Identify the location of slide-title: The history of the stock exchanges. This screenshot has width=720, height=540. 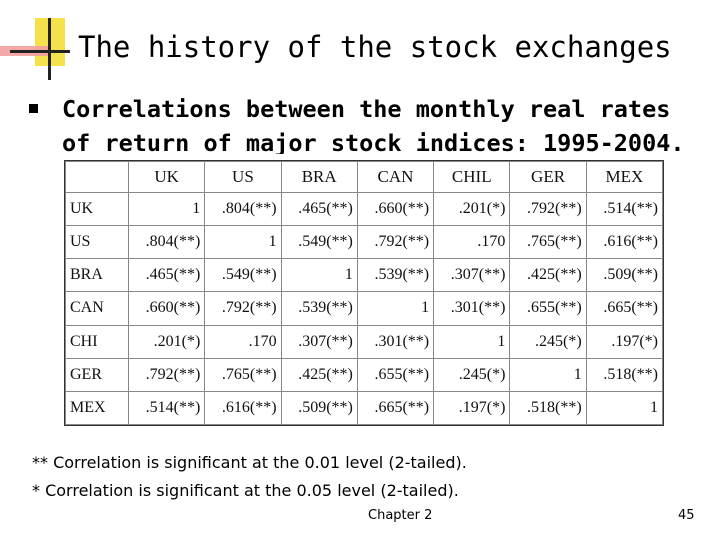
(375, 47).